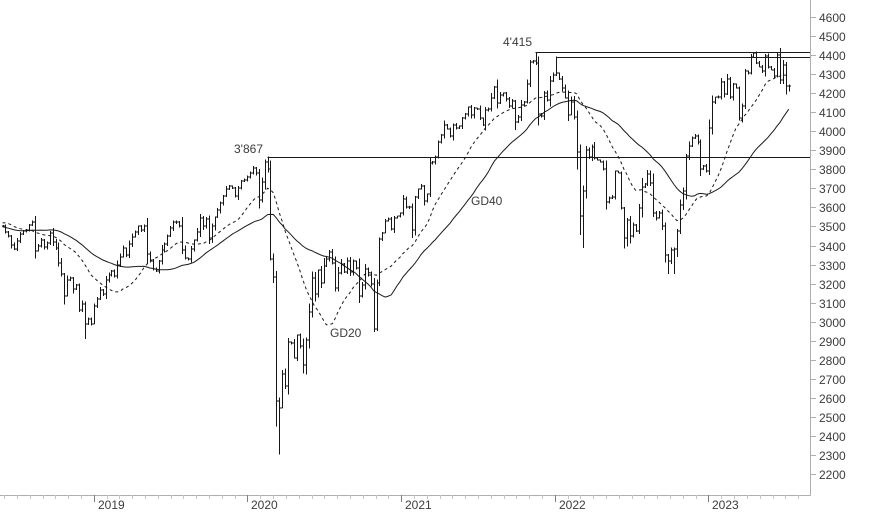 The width and height of the screenshot is (874, 515). I want to click on annotation-gd20-label: GD20, so click(346, 333).